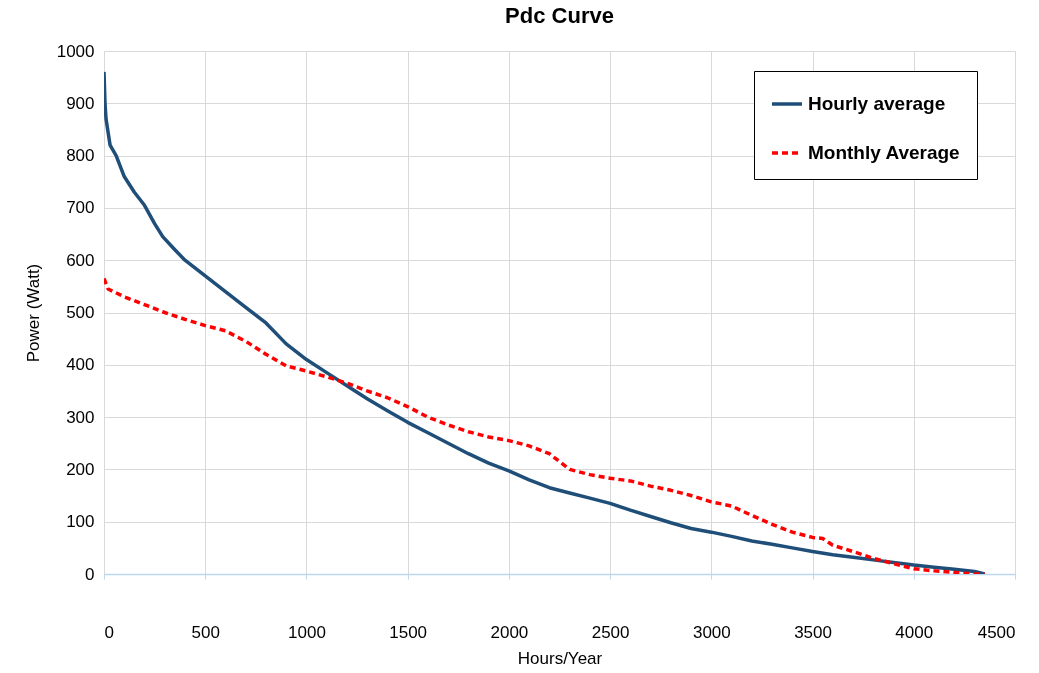 The height and width of the screenshot is (673, 1039). Describe the element at coordinates (109, 632) in the screenshot. I see `x-tick-label: 0` at that location.